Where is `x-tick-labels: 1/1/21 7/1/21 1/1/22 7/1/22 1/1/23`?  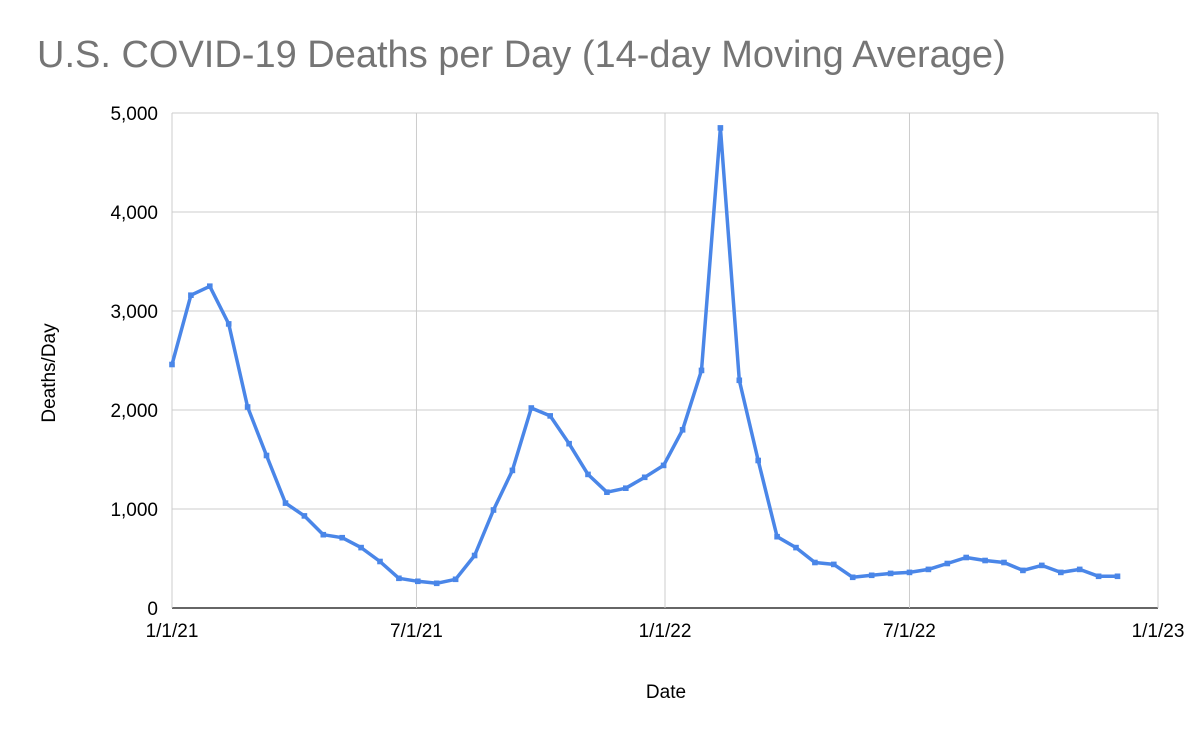 x-tick-labels: 1/1/21 7/1/21 1/1/22 7/1/22 1/1/23 is located at coordinates (665, 631).